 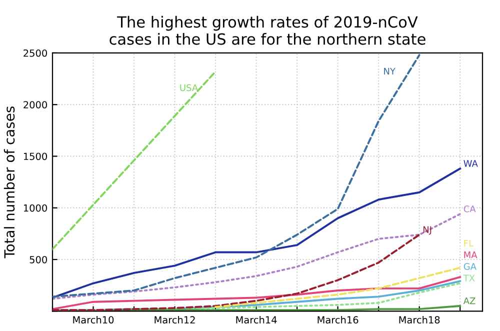 I want to click on line-series, so click(x=338, y=287).